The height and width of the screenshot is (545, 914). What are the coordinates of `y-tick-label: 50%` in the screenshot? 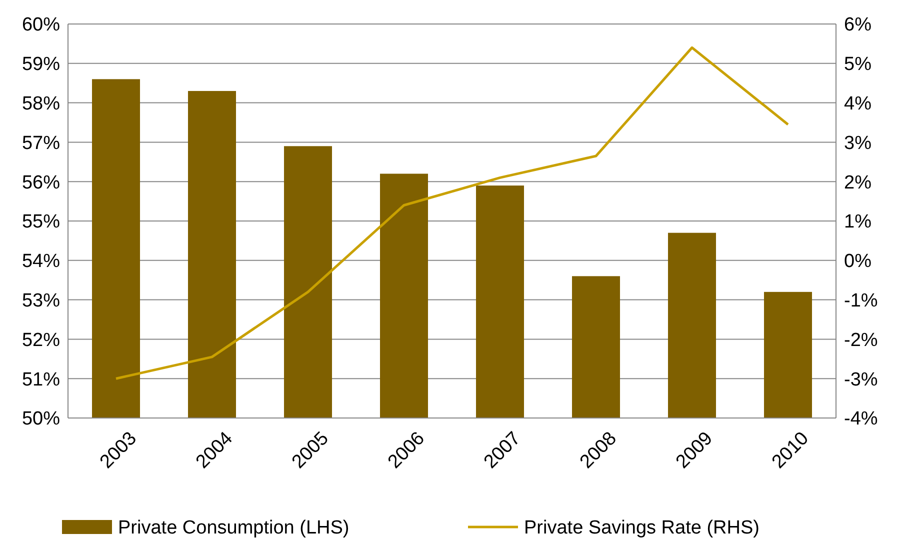 It's located at (41, 419).